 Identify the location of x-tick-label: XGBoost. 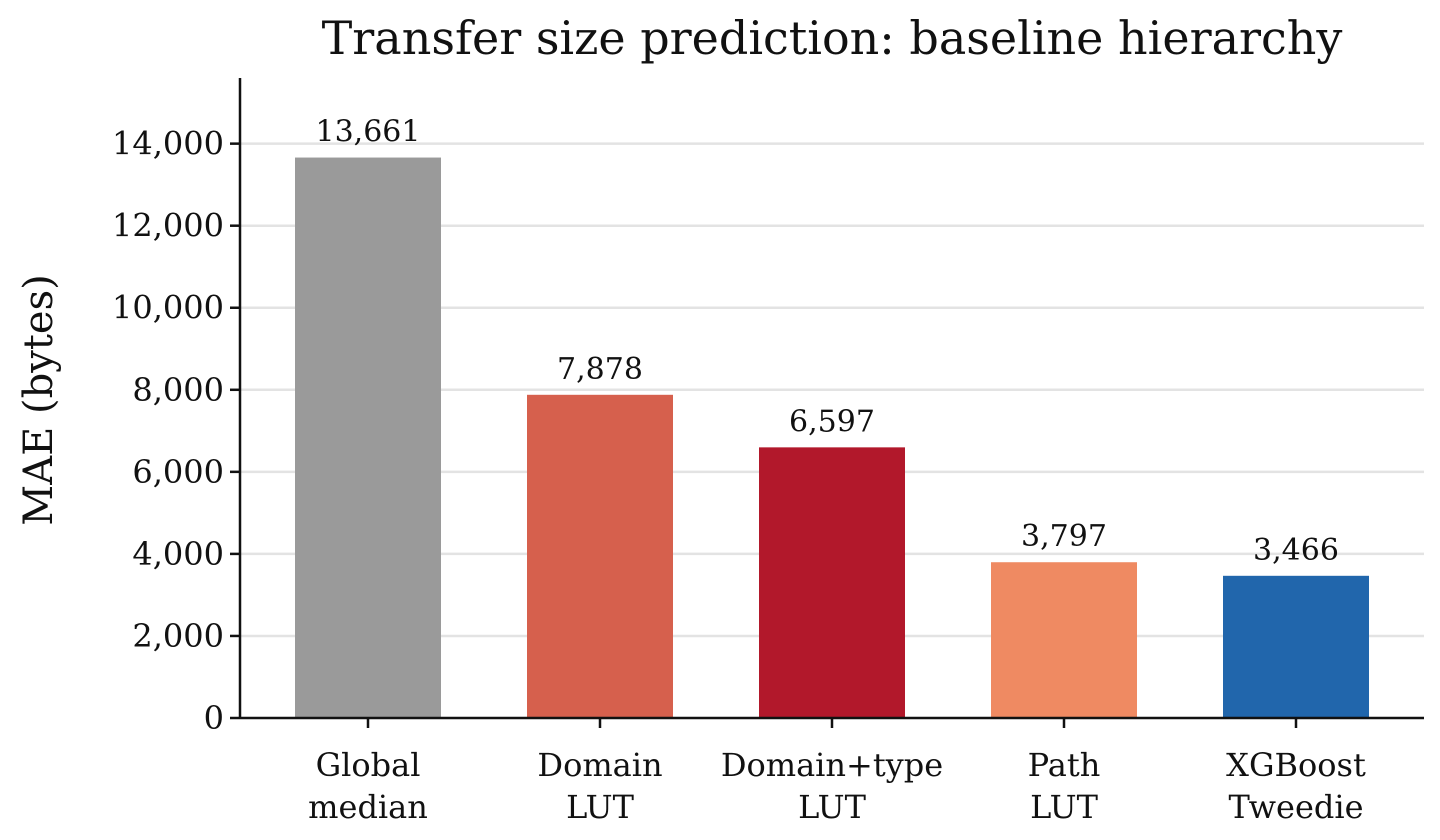
(1296, 765).